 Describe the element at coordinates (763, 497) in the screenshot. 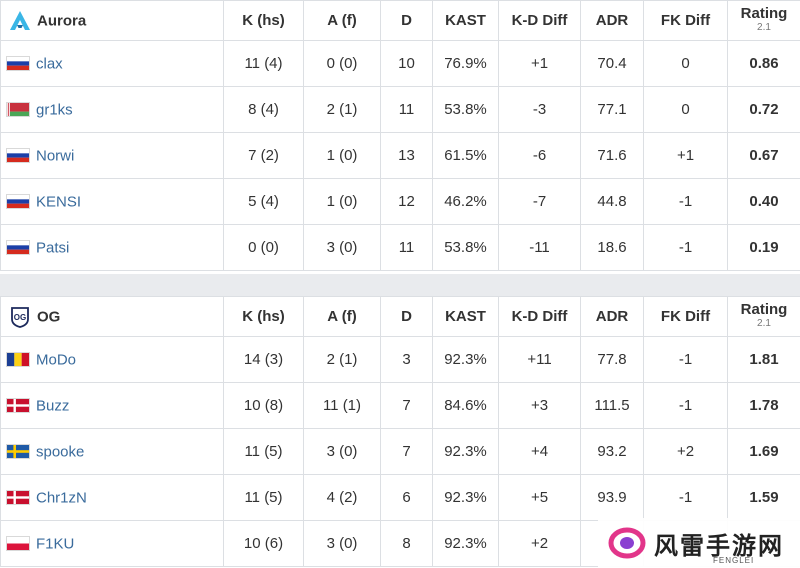

I see `rating-cell: 1.59` at that location.